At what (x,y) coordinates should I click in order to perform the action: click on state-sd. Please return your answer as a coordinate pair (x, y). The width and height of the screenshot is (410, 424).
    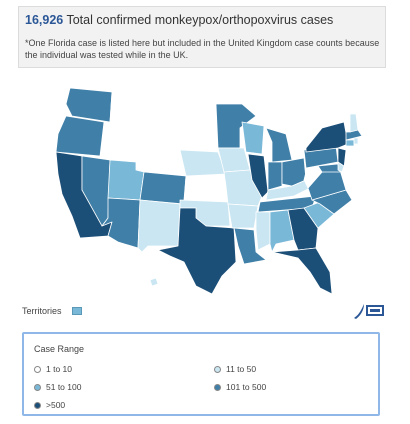
    Looking at the image, I should click on (199, 139).